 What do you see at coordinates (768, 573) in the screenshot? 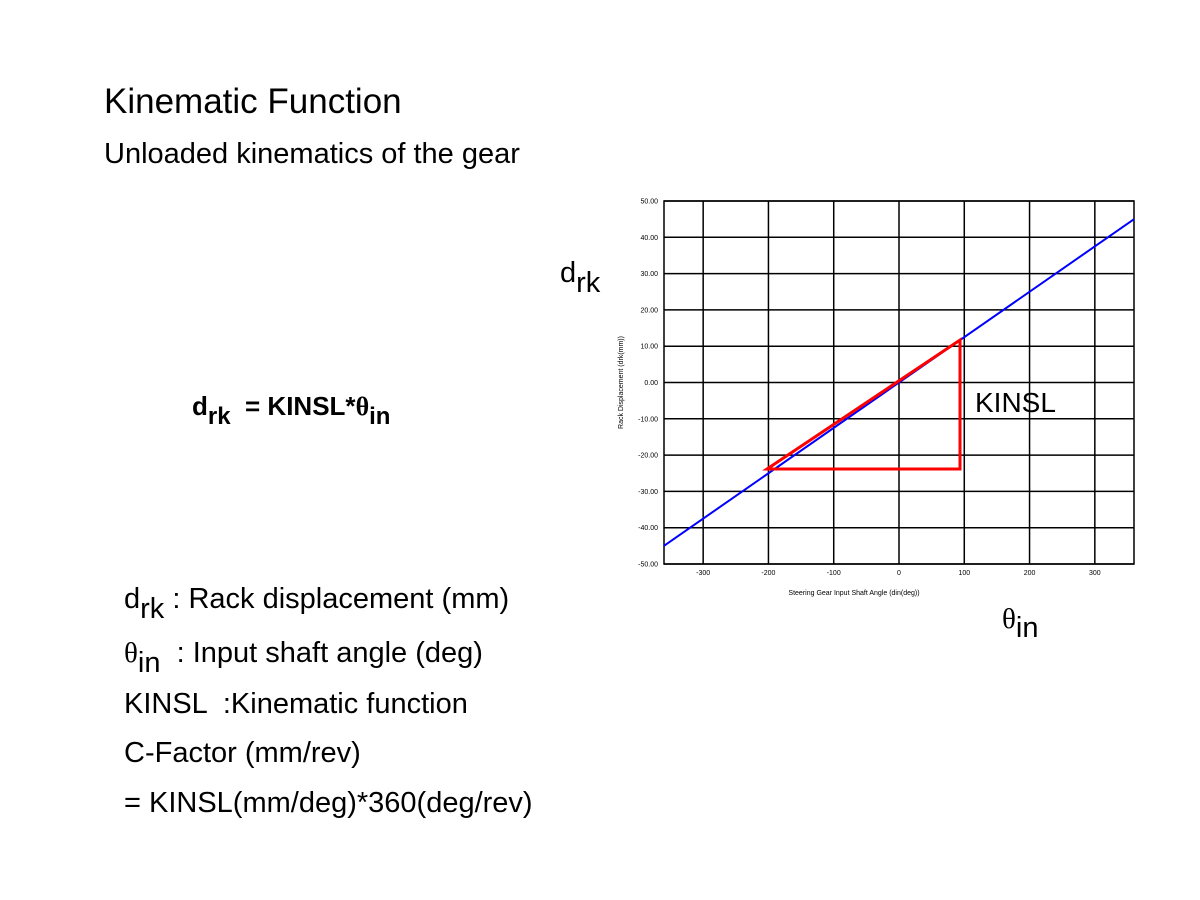
I see `x-tick-label: -200` at bounding box center [768, 573].